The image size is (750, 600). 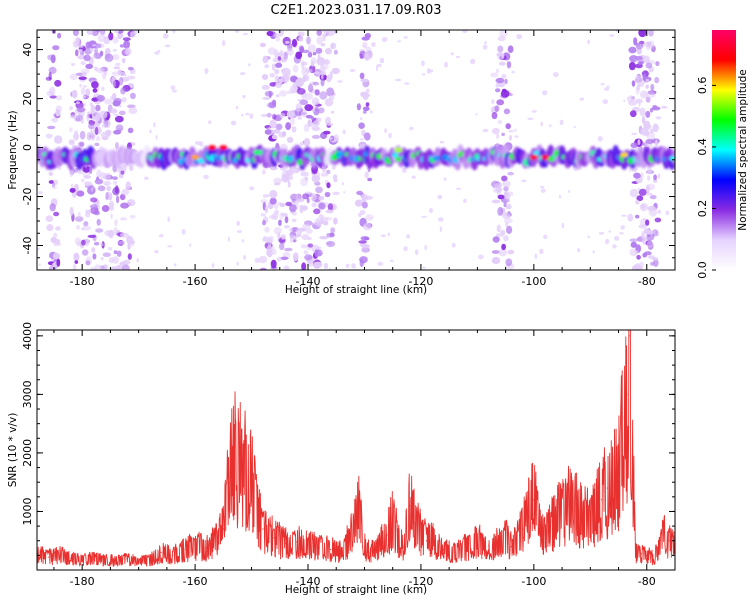 I want to click on y-tick-label: 3000, so click(x=27, y=394).